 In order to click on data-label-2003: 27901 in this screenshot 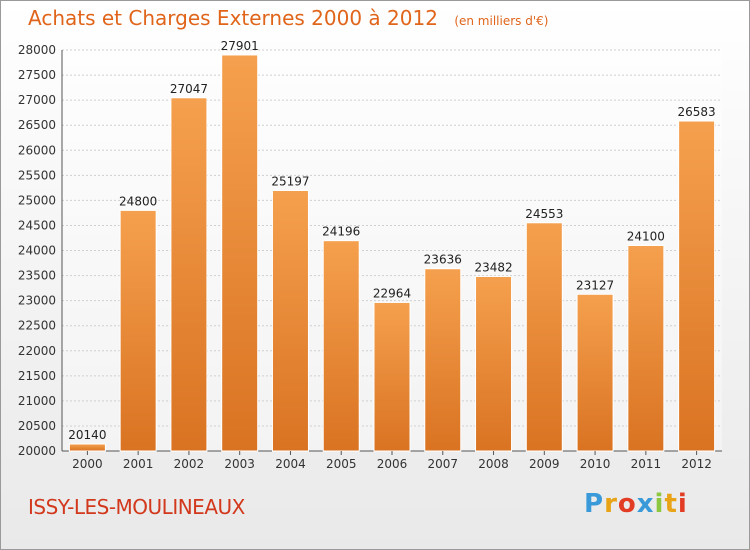, I will do `click(240, 46)`.